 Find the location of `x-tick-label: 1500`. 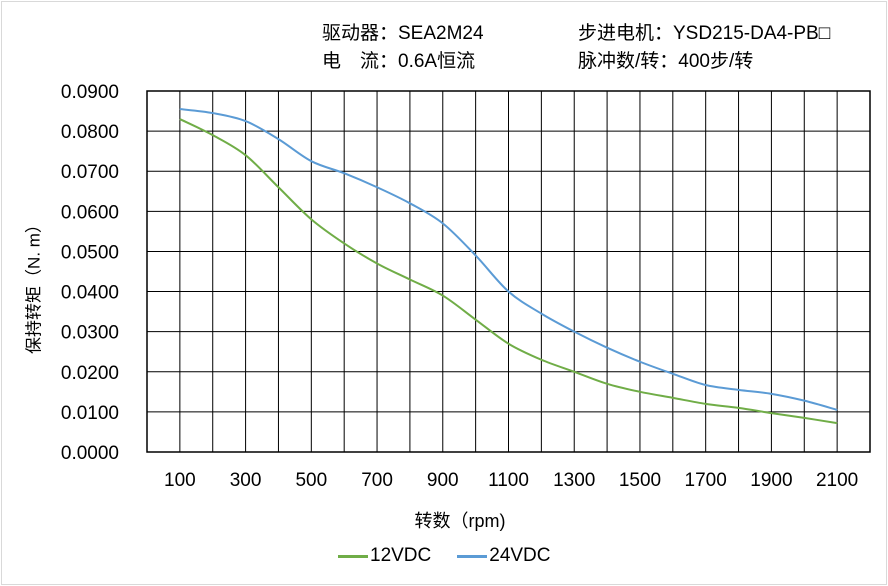

x-tick-label: 1500 is located at coordinates (640, 480).